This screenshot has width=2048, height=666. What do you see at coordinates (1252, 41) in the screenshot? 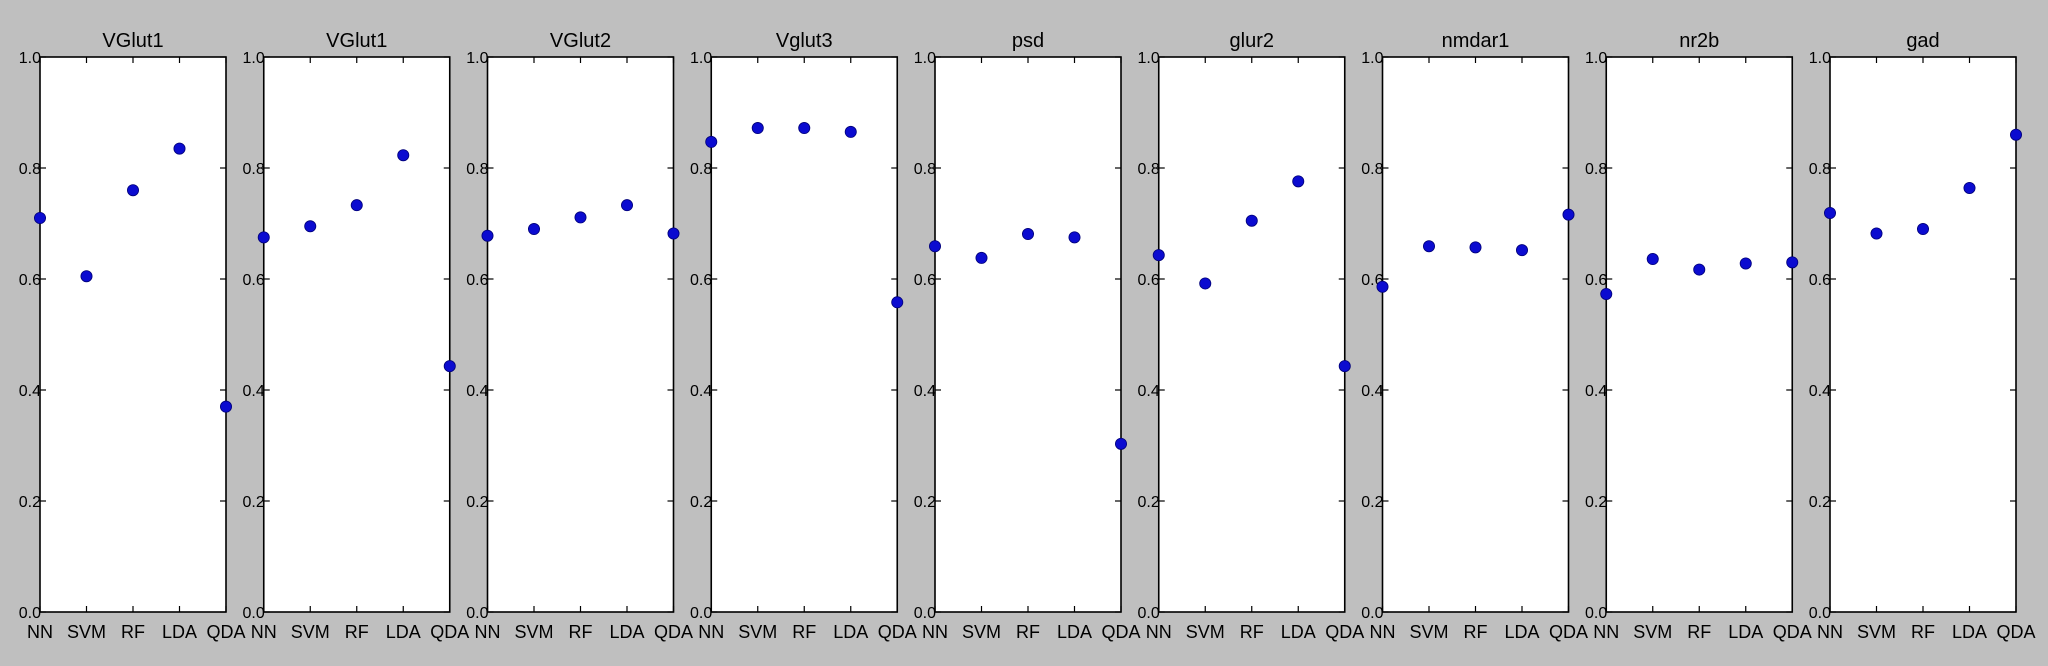
I see `chart-title: glur2` at bounding box center [1252, 41].